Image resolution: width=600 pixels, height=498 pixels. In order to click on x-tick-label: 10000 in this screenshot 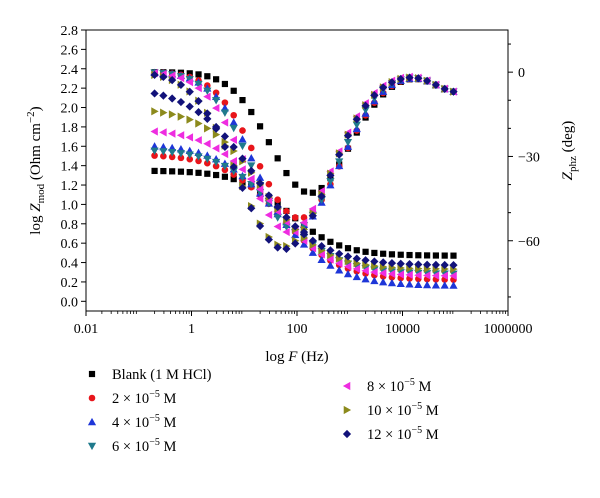, I will do `click(402, 329)`.